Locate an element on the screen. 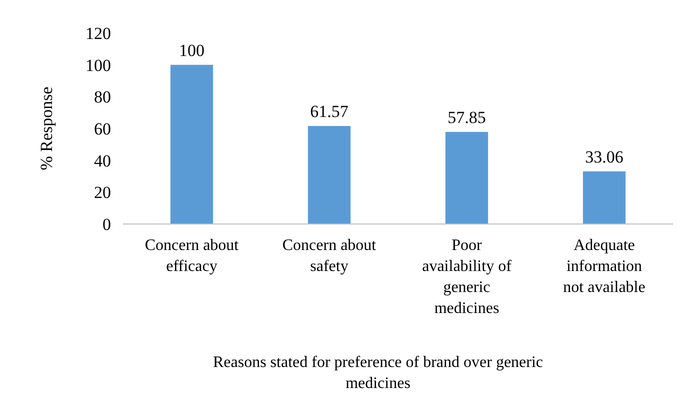 This screenshot has height=415, width=687. y-tick-label: 40 is located at coordinates (102, 160).